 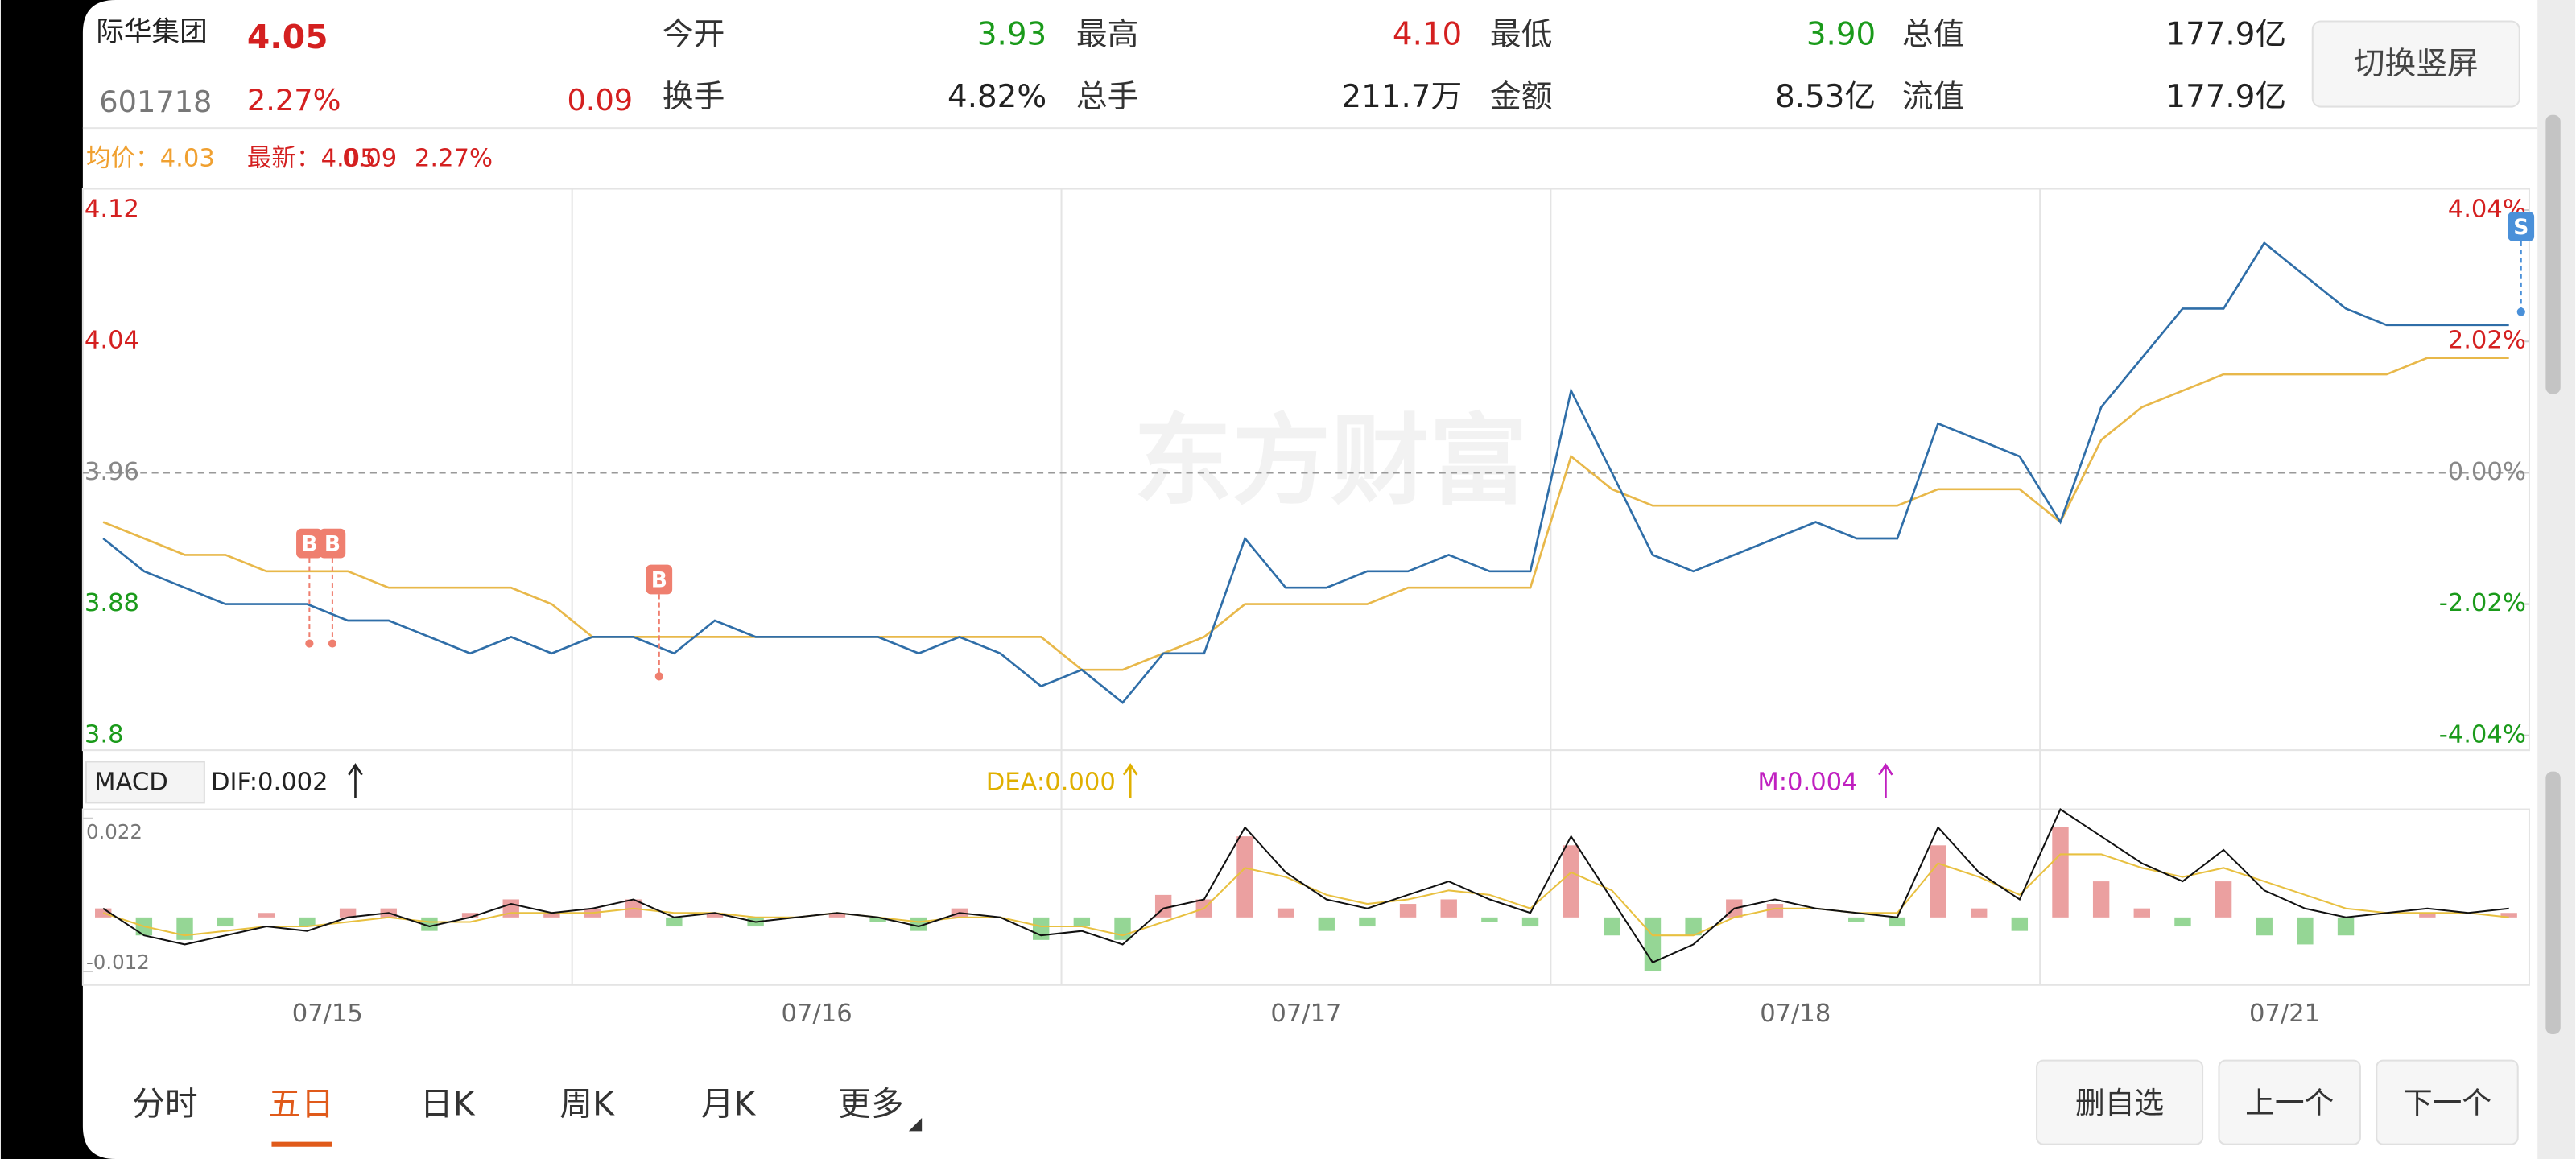 I want to click on scroll-thumb, so click(x=2553, y=254).